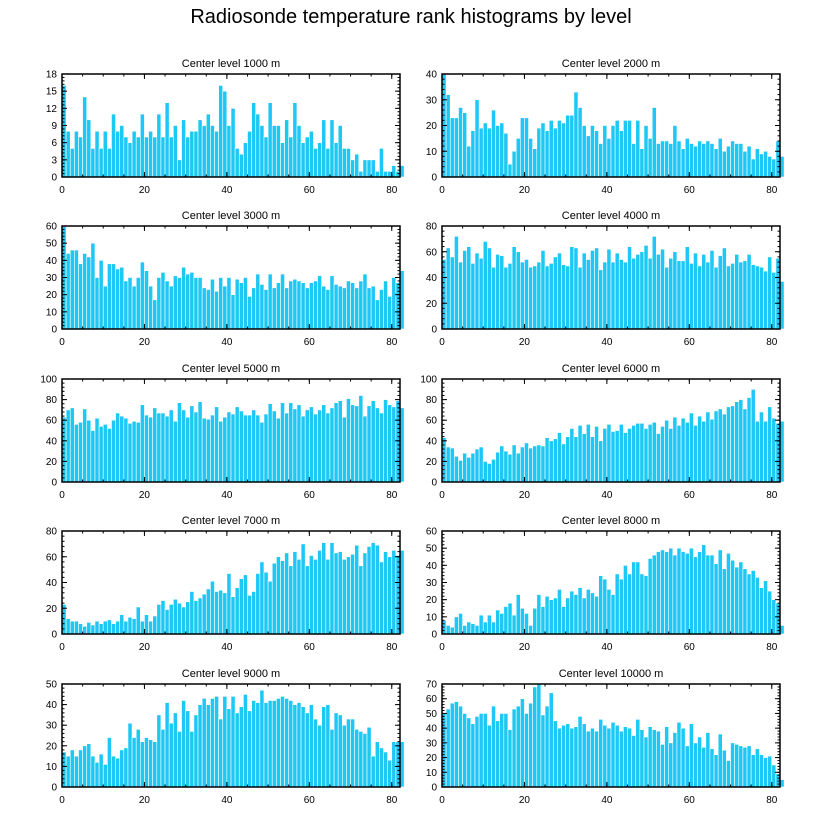 The image size is (822, 824). I want to click on plot-frame, so click(611, 430).